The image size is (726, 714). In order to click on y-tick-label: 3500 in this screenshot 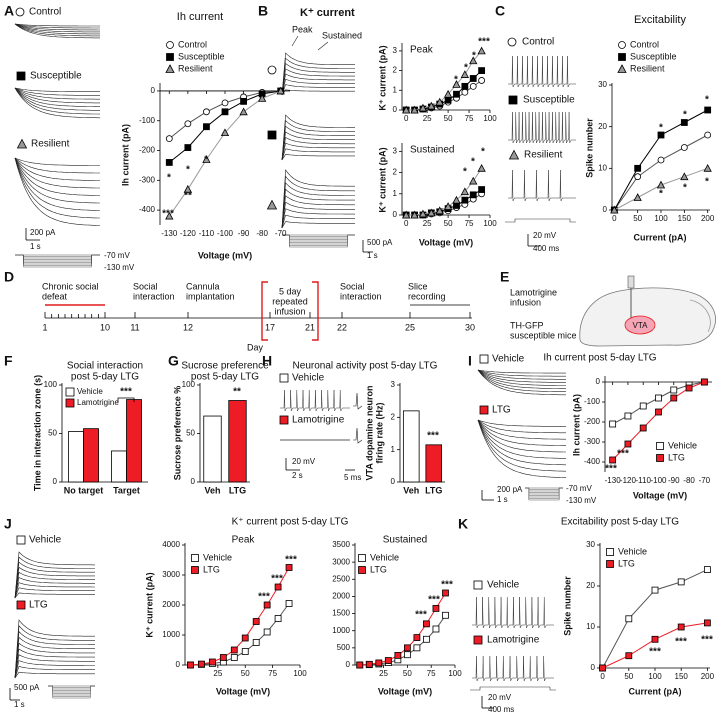, I will do `click(341, 544)`.